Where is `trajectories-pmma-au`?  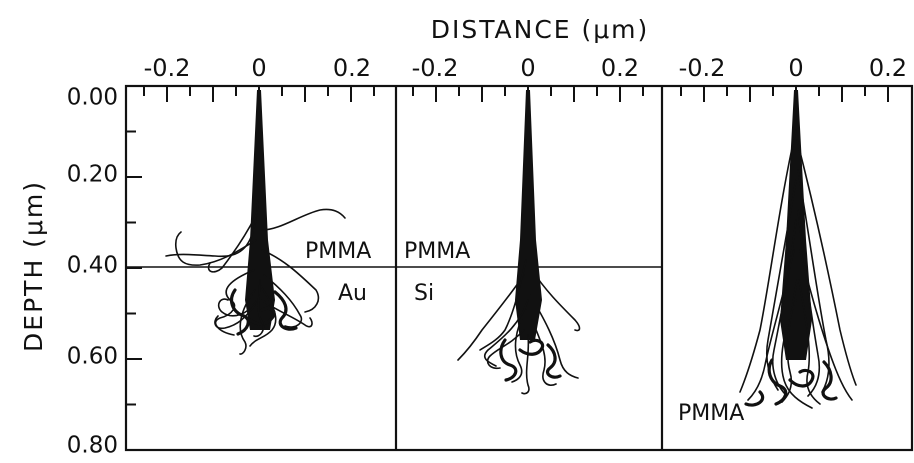 trajectories-pmma-au is located at coordinates (255, 222).